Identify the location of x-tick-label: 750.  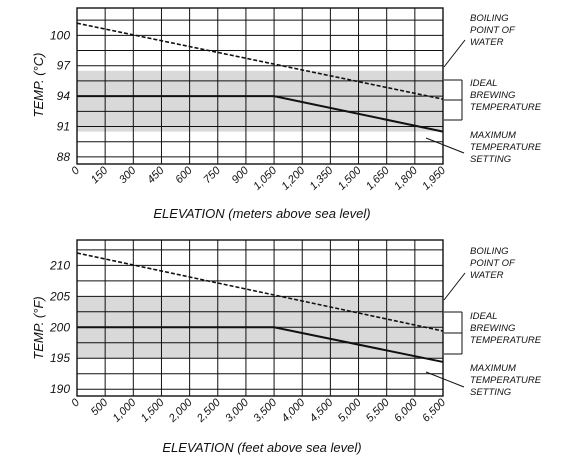
(212, 175).